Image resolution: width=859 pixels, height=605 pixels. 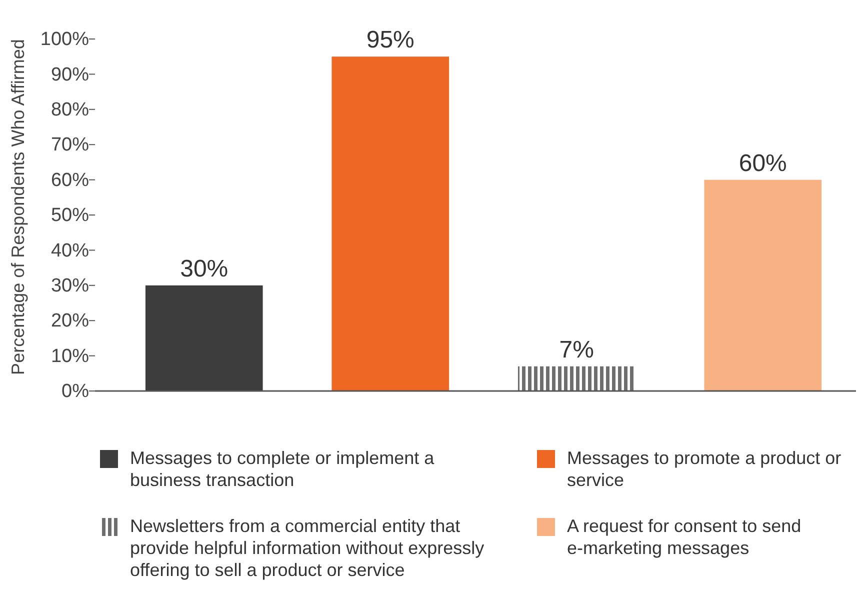 I want to click on y-tick-label: 80%, so click(x=70, y=109).